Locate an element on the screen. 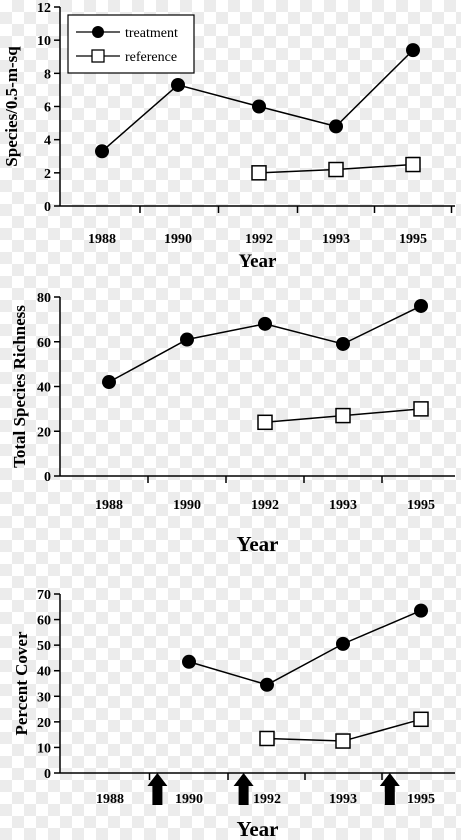 The image size is (461, 840). legend-label: treatment is located at coordinates (151, 33).